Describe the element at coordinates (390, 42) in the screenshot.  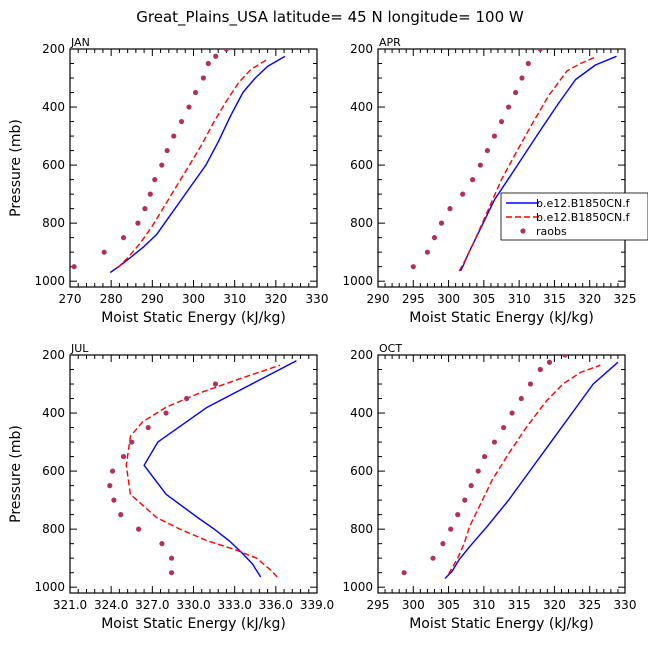
I see `panel-label: APR` at that location.